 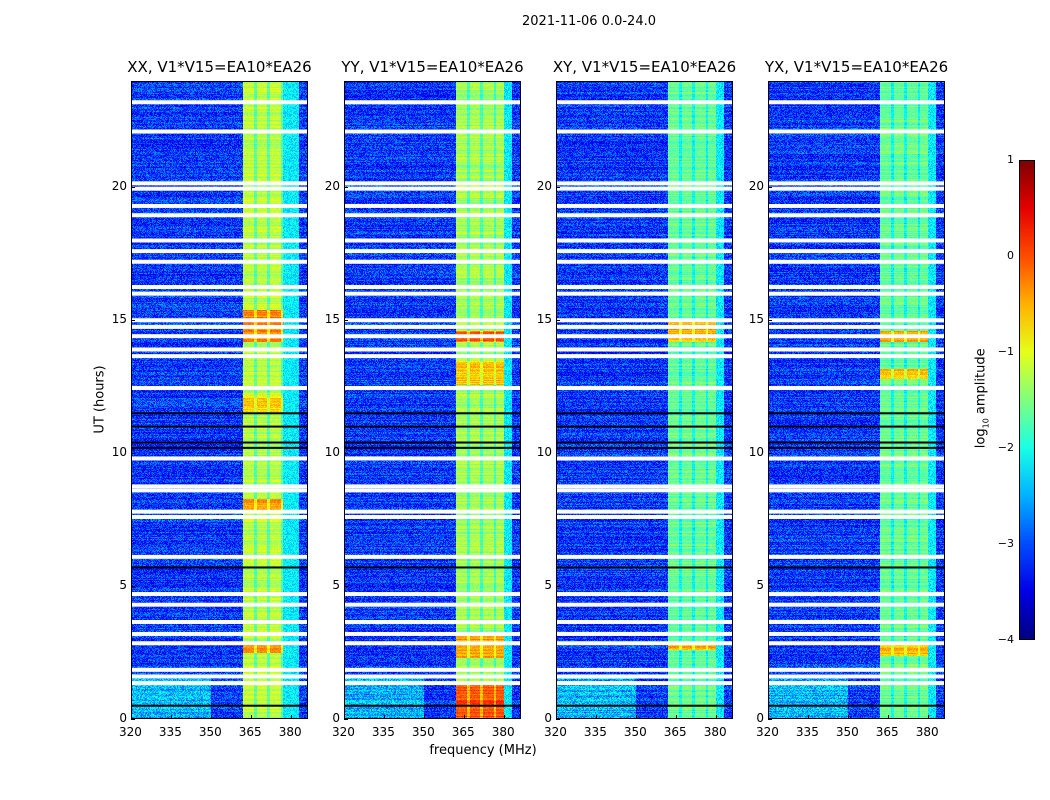 I want to click on colorbar-tick-label: 1, so click(x=1010, y=159).